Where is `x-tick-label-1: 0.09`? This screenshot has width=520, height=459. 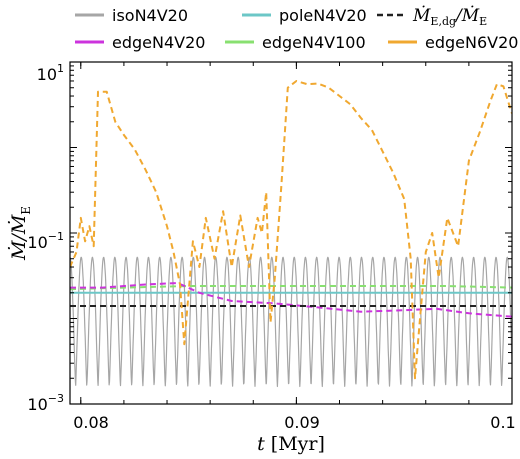
x-tick-label-1: 0.09 is located at coordinates (302, 422).